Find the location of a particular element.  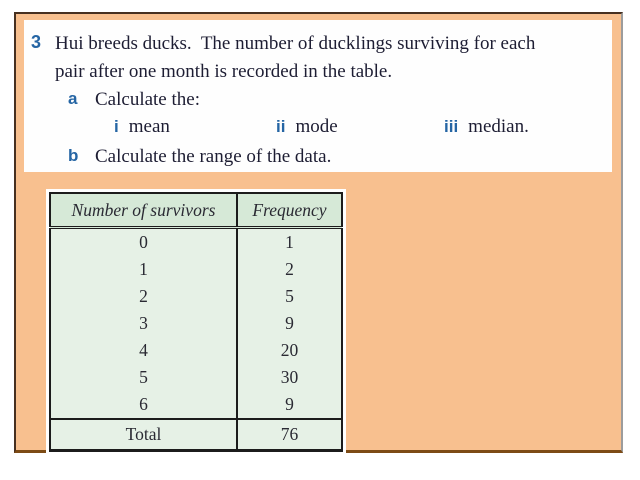

subparts-row: i mean ii mode iii median. is located at coordinates (318, 128).